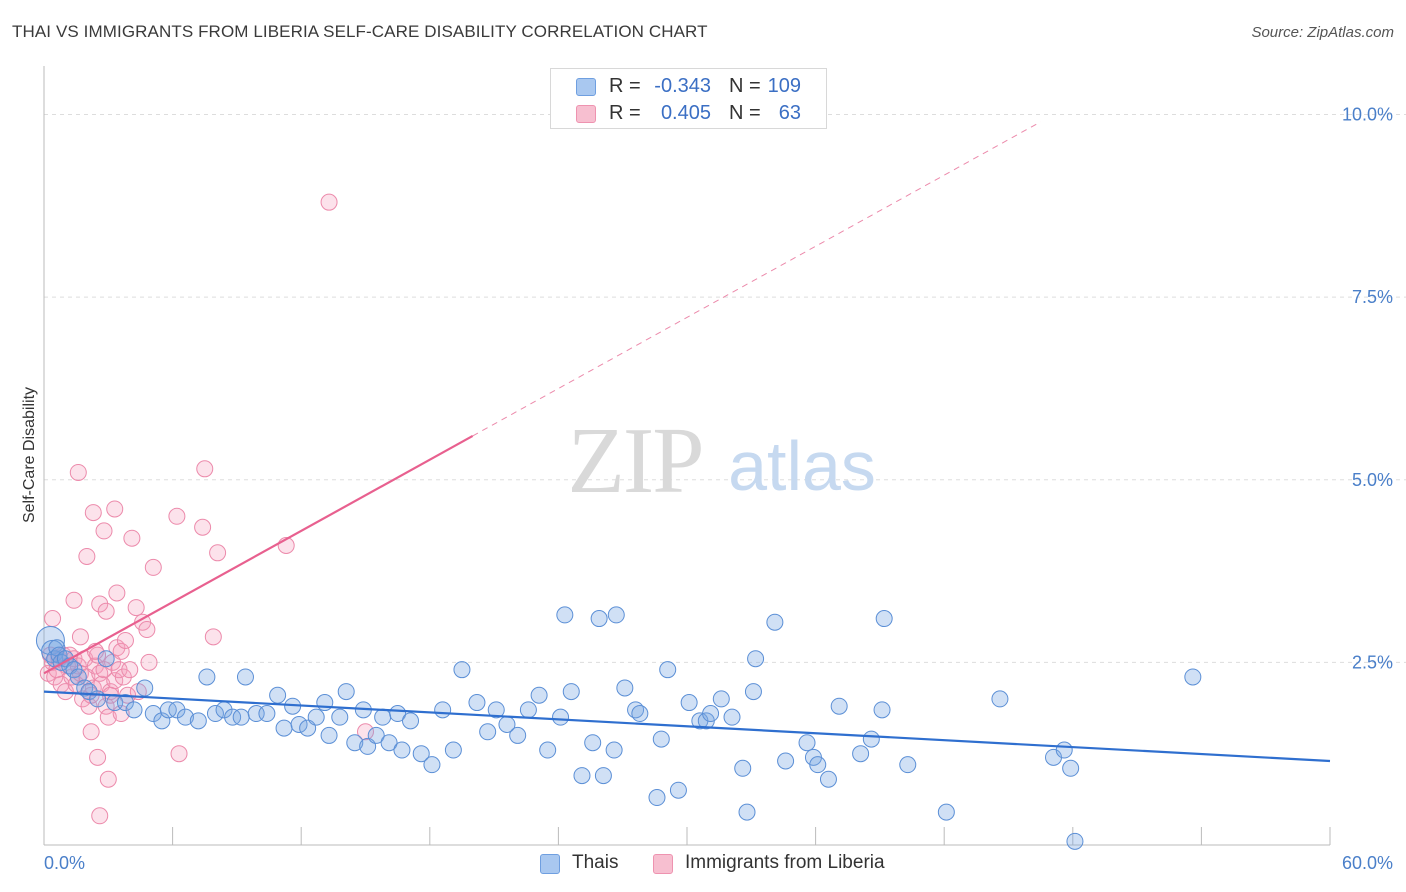 The width and height of the screenshot is (1406, 892). What do you see at coordinates (785, 862) in the screenshot?
I see `liberia-legend-label: Immigrants from Liberia` at bounding box center [785, 862].